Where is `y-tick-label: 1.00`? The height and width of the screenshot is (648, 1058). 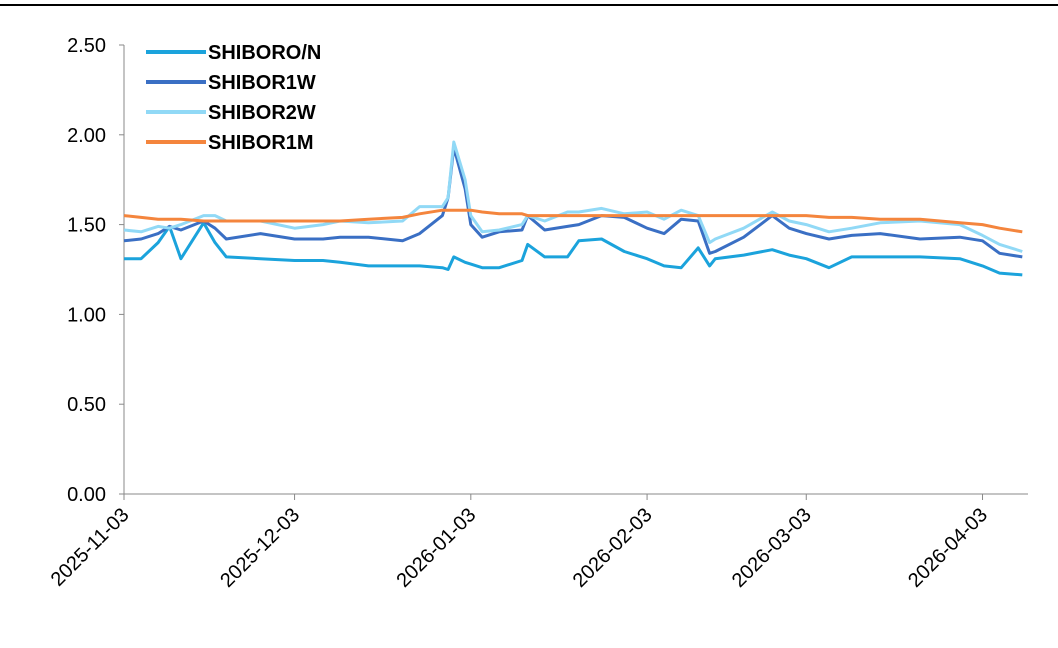 y-tick-label: 1.00 is located at coordinates (86, 315).